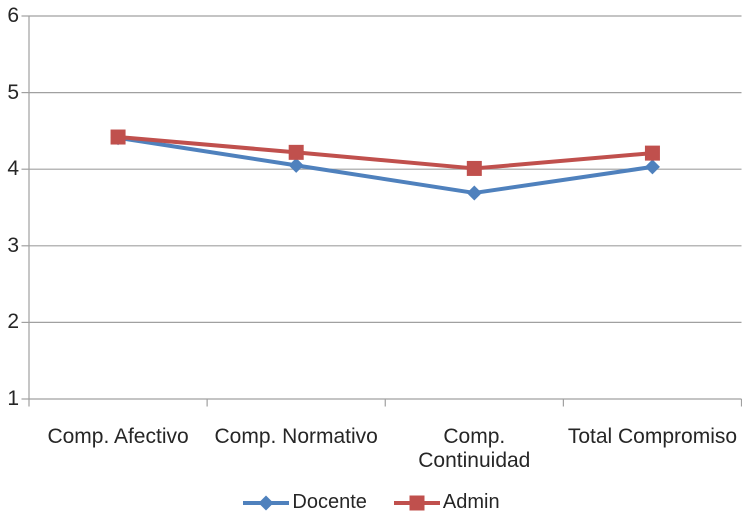 The width and height of the screenshot is (742, 519). Describe the element at coordinates (385, 153) in the screenshot. I see `series-line-admin` at that location.